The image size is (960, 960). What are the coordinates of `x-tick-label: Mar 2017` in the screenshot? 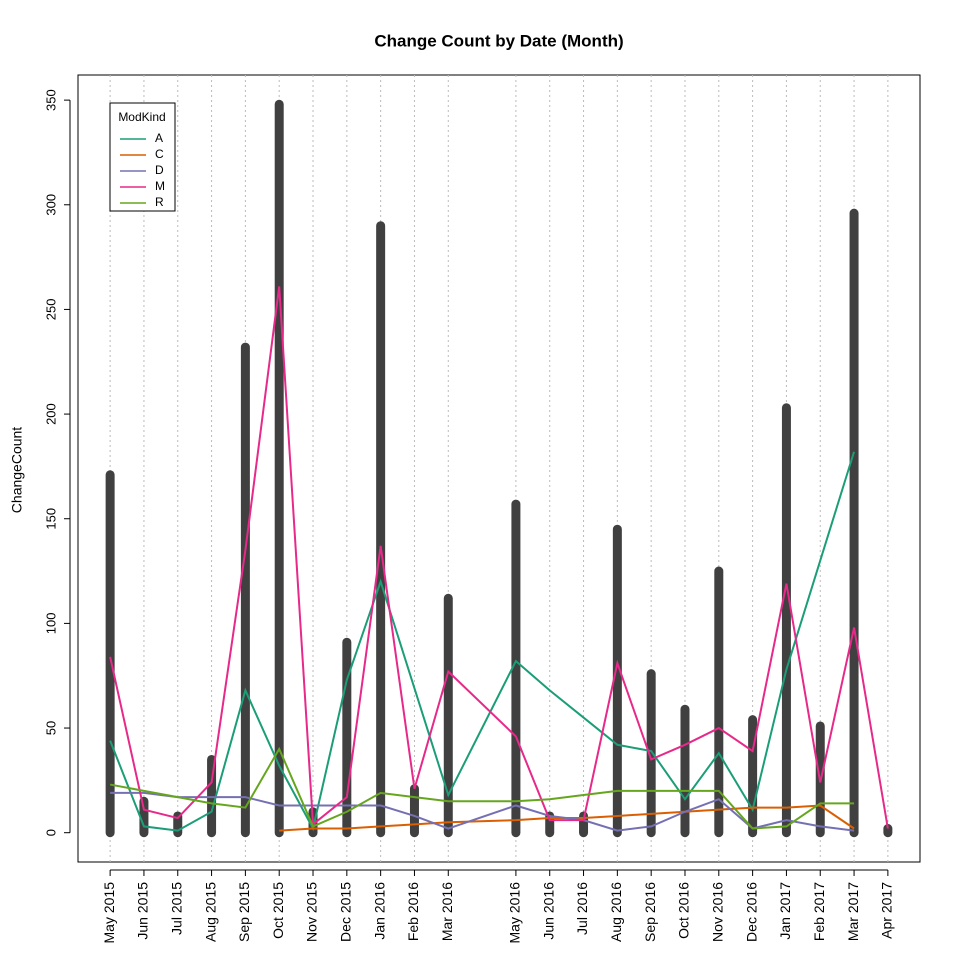 It's located at (853, 911).